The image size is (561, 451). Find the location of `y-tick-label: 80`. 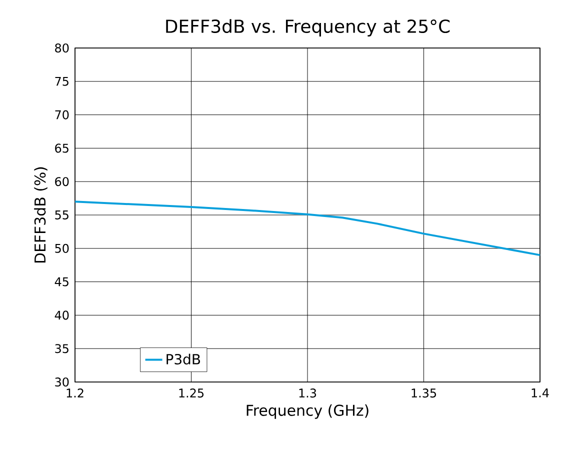

y-tick-label: 80 is located at coordinates (62, 48).